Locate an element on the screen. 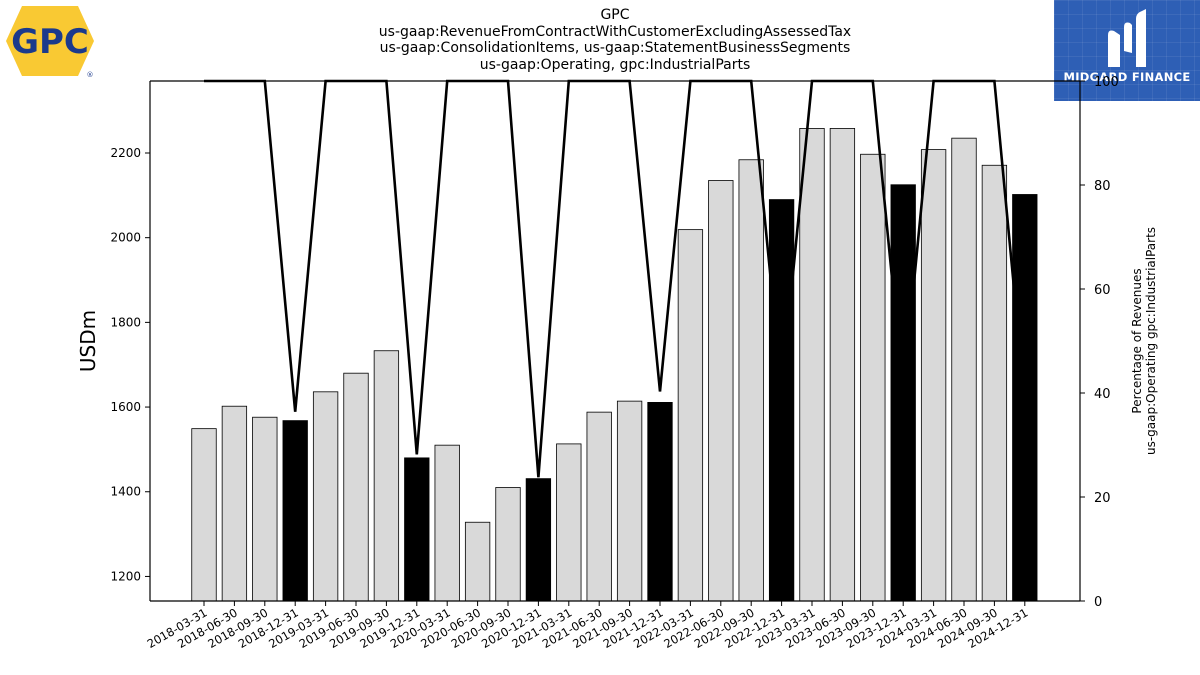 The image size is (1200, 675). y-tick-label: 2000 is located at coordinates (125, 238).